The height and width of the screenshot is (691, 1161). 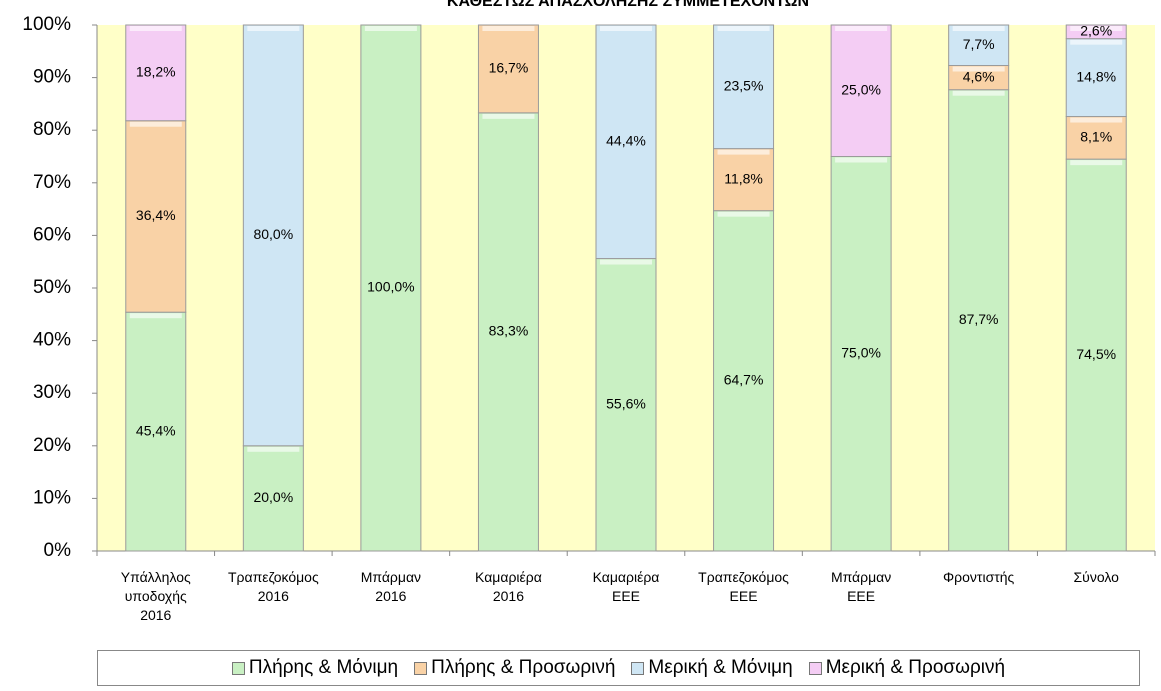 I want to click on data-label: 75,0%, so click(x=861, y=352).